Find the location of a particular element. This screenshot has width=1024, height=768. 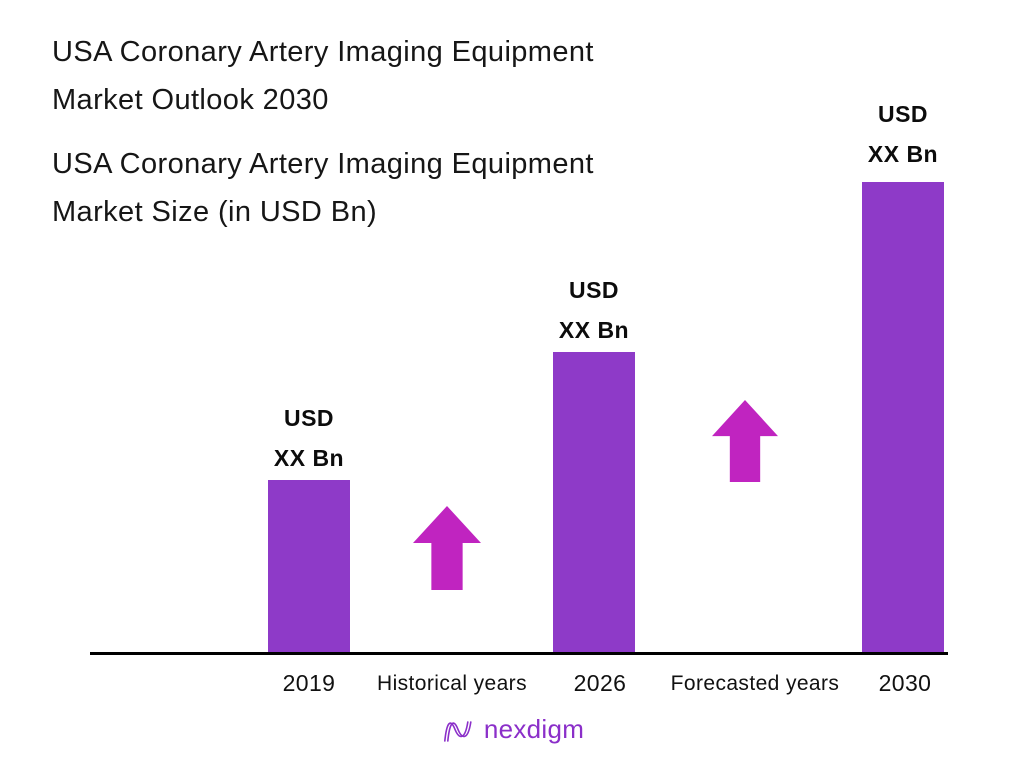

bar-value-label-2026-line2: XX Bn is located at coordinates (594, 330).